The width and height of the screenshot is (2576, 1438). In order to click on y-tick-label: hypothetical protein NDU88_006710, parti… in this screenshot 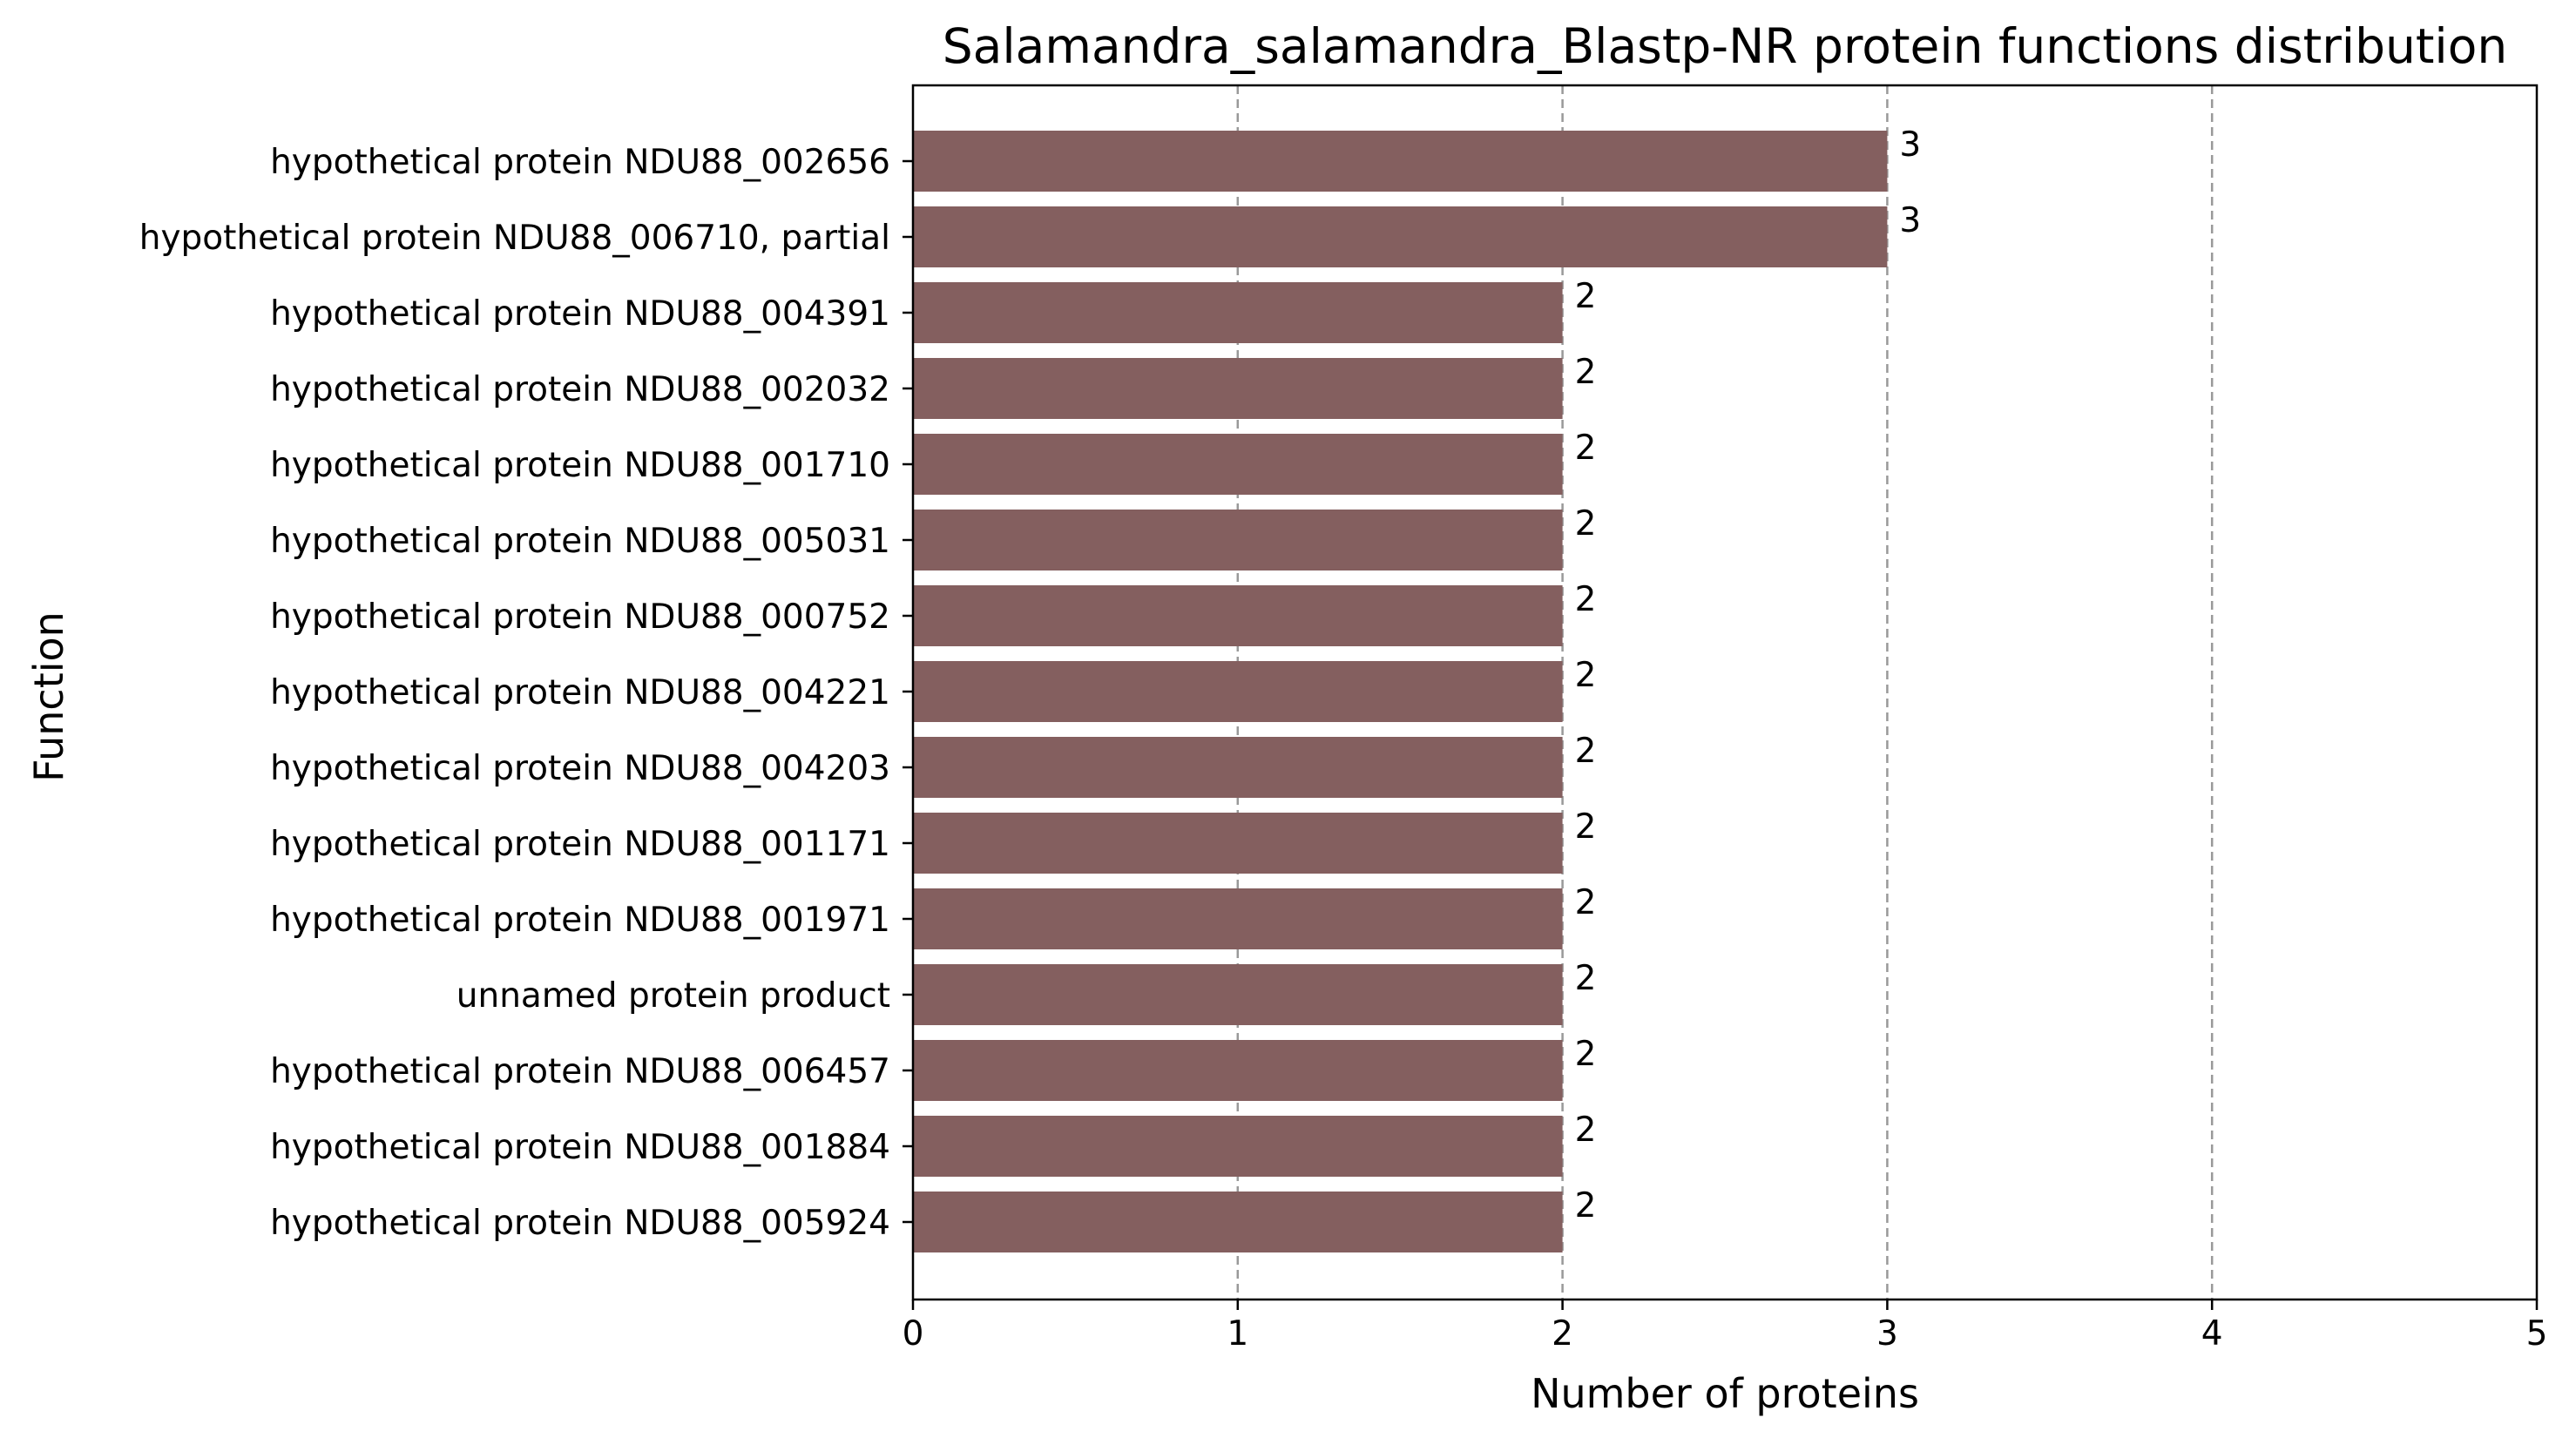, I will do `click(514, 239)`.